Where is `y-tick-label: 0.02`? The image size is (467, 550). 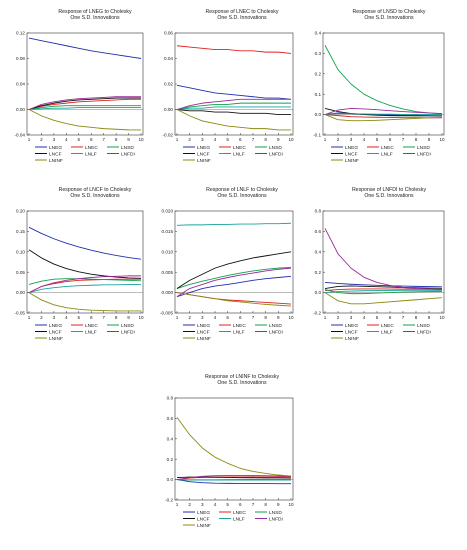
y-tick-label: 0.02 is located at coordinates (168, 84).